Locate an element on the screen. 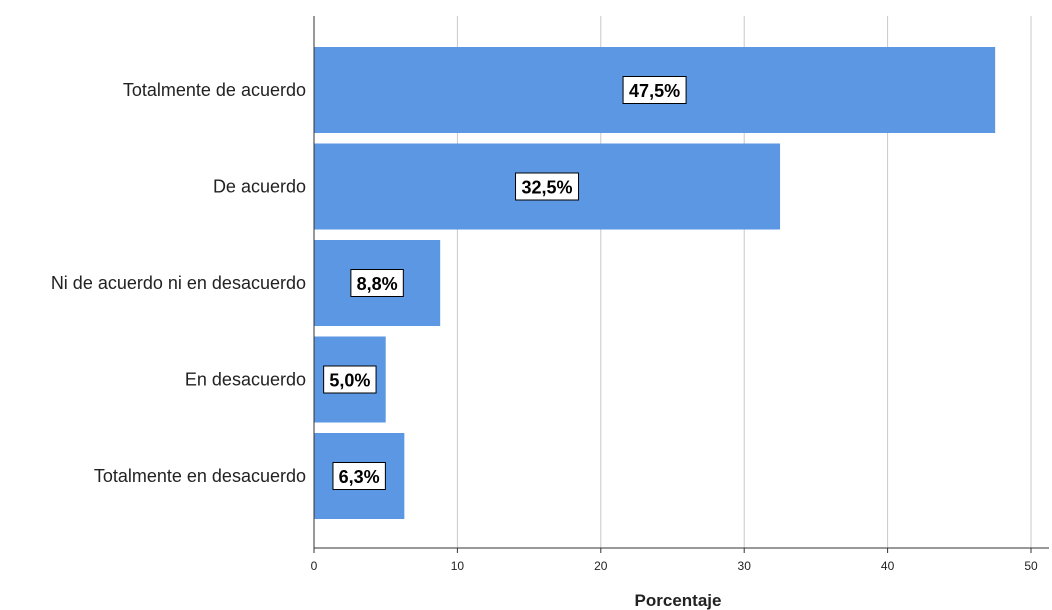 Image resolution: width=1052 pixels, height=610 pixels. x-tick-label: 10 is located at coordinates (458, 566).